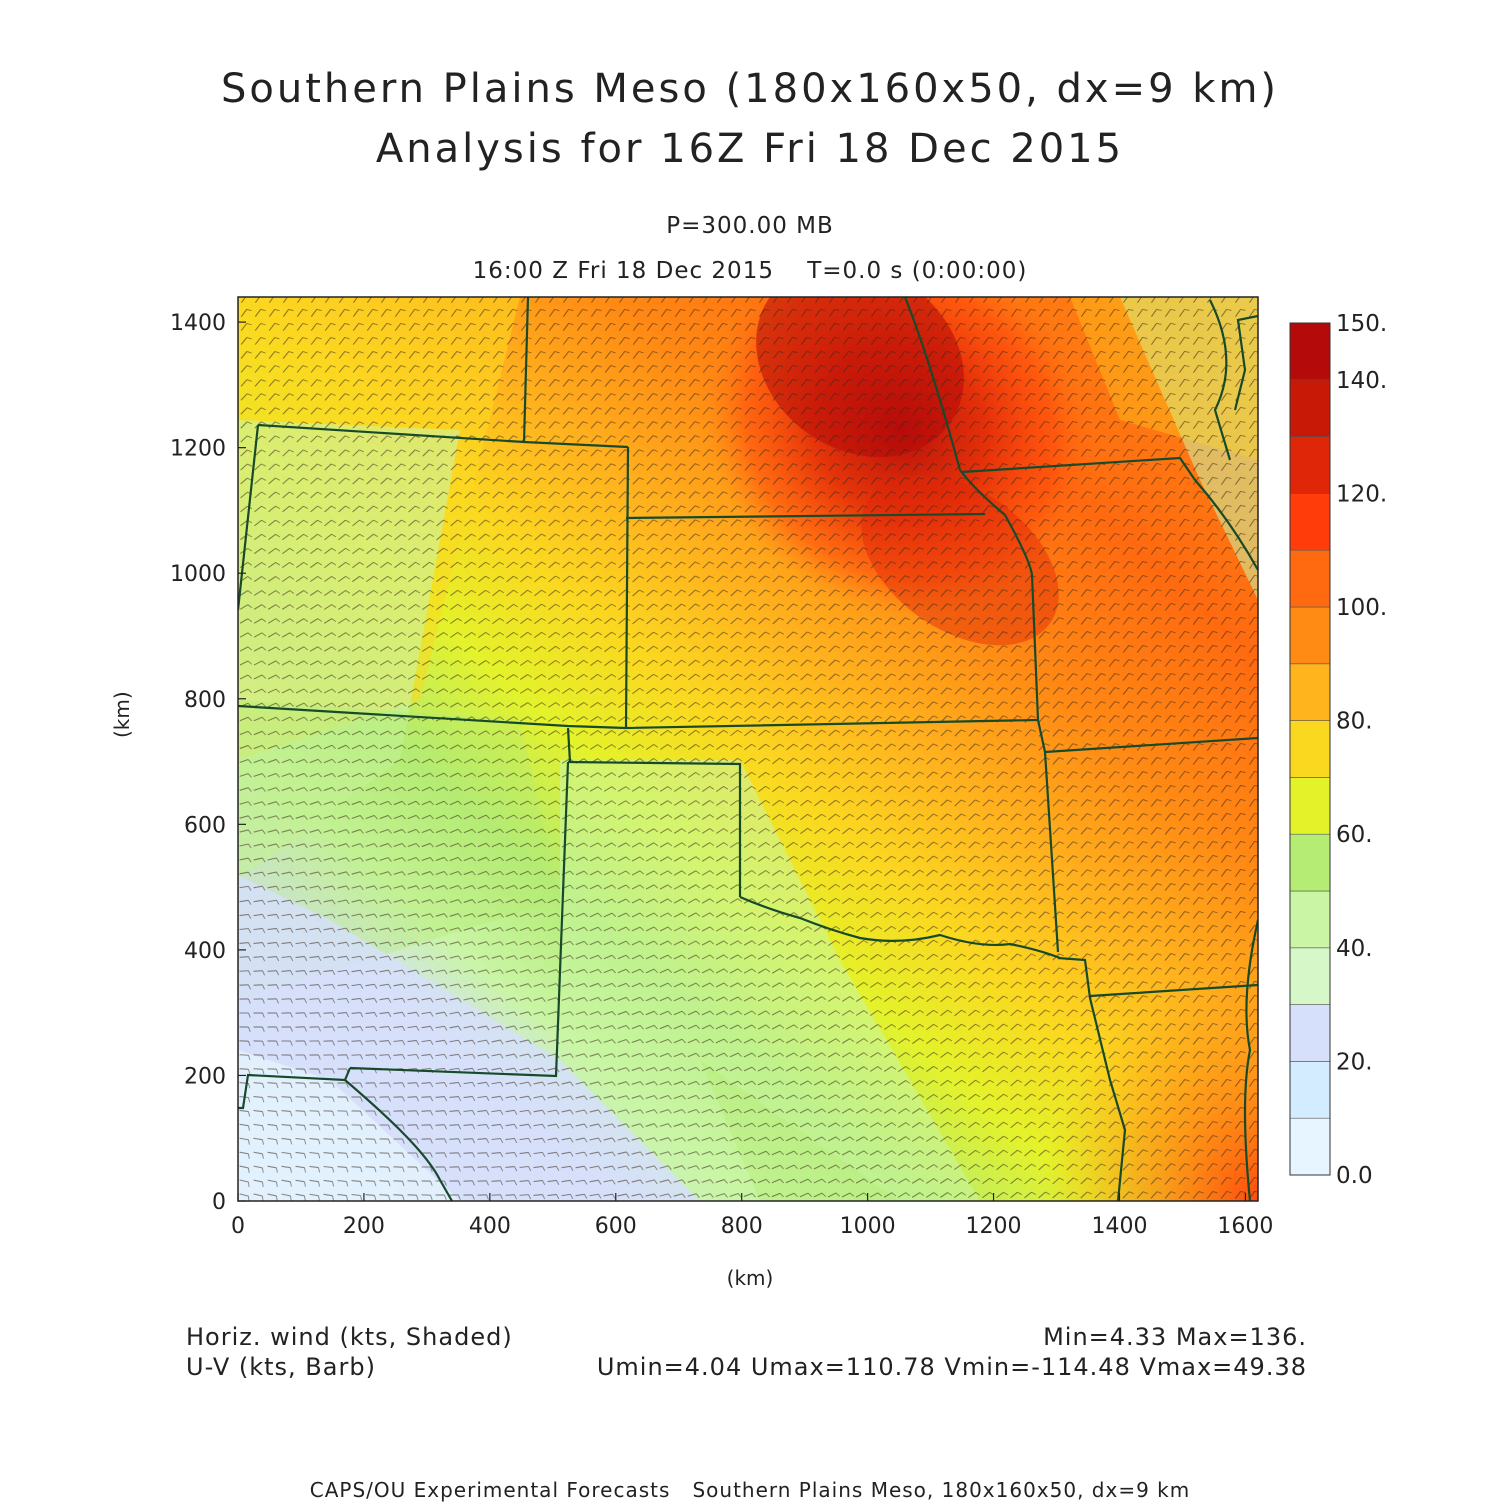 The width and height of the screenshot is (1500, 1502). What do you see at coordinates (1361, 381) in the screenshot?
I see `colorbar-label: 140.` at bounding box center [1361, 381].